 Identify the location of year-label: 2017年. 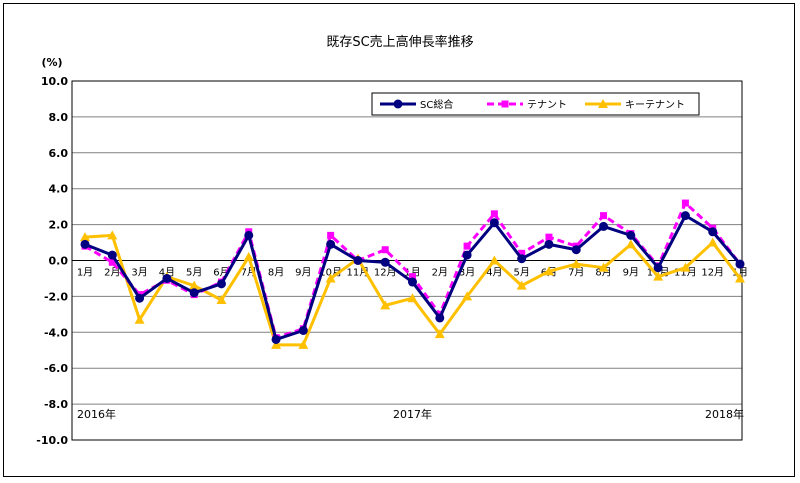
(412, 414).